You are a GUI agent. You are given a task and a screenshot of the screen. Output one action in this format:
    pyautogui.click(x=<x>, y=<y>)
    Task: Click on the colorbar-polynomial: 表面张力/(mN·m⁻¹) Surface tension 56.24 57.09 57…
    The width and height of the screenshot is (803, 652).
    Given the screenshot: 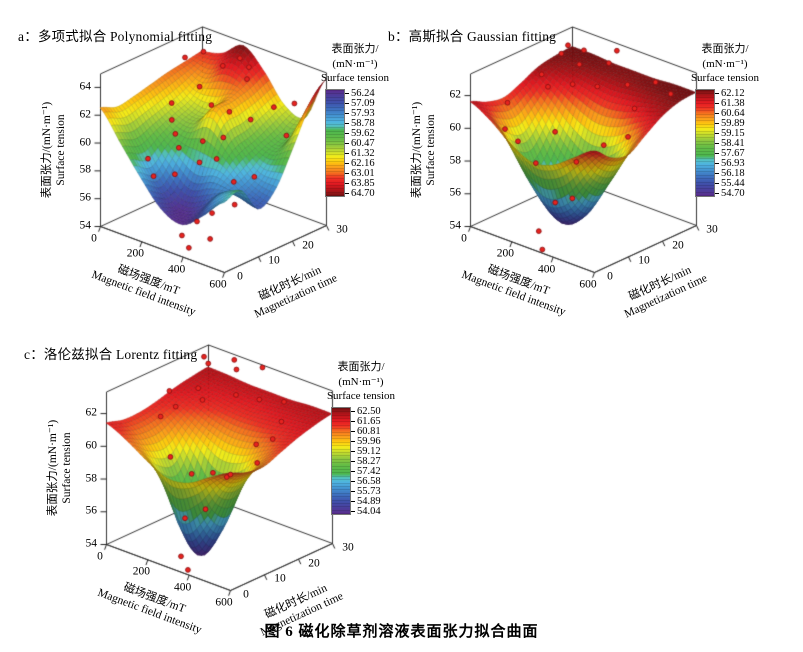 What is the action you would take?
    pyautogui.click(x=357, y=120)
    